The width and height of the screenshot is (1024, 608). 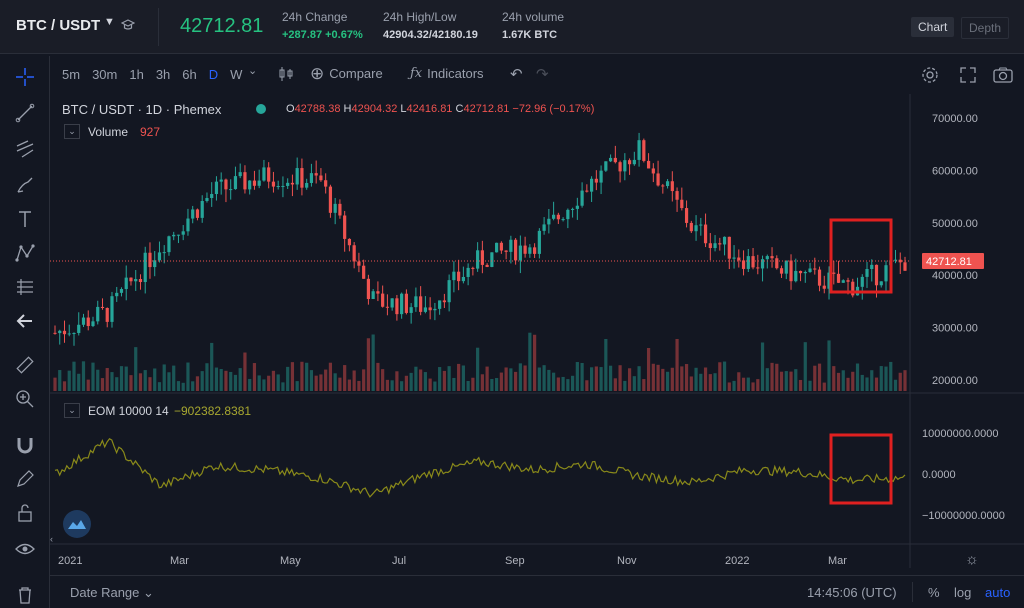 What do you see at coordinates (290, 109) in the screenshot?
I see `open-label: O` at bounding box center [290, 109].